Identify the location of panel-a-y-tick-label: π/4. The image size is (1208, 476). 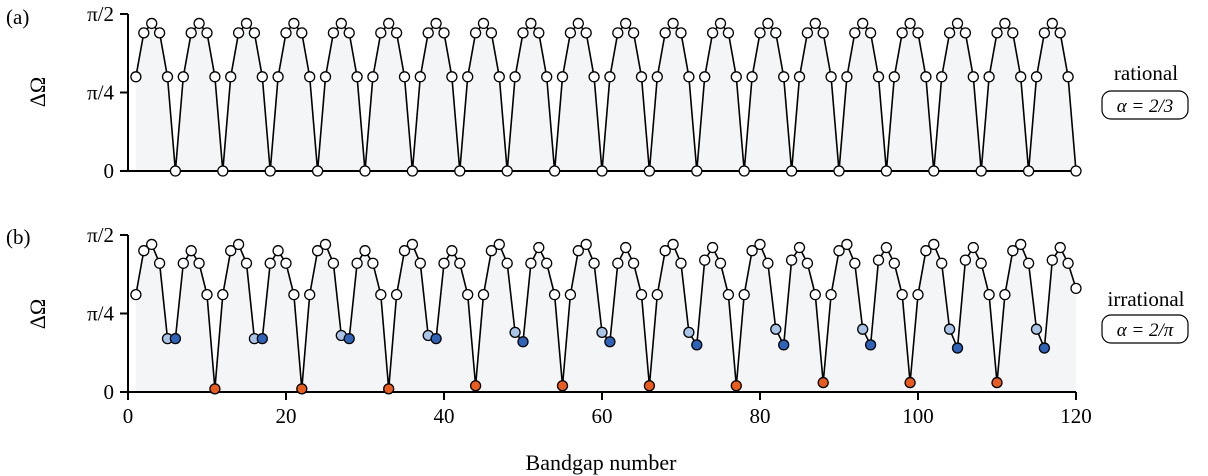
(100, 93).